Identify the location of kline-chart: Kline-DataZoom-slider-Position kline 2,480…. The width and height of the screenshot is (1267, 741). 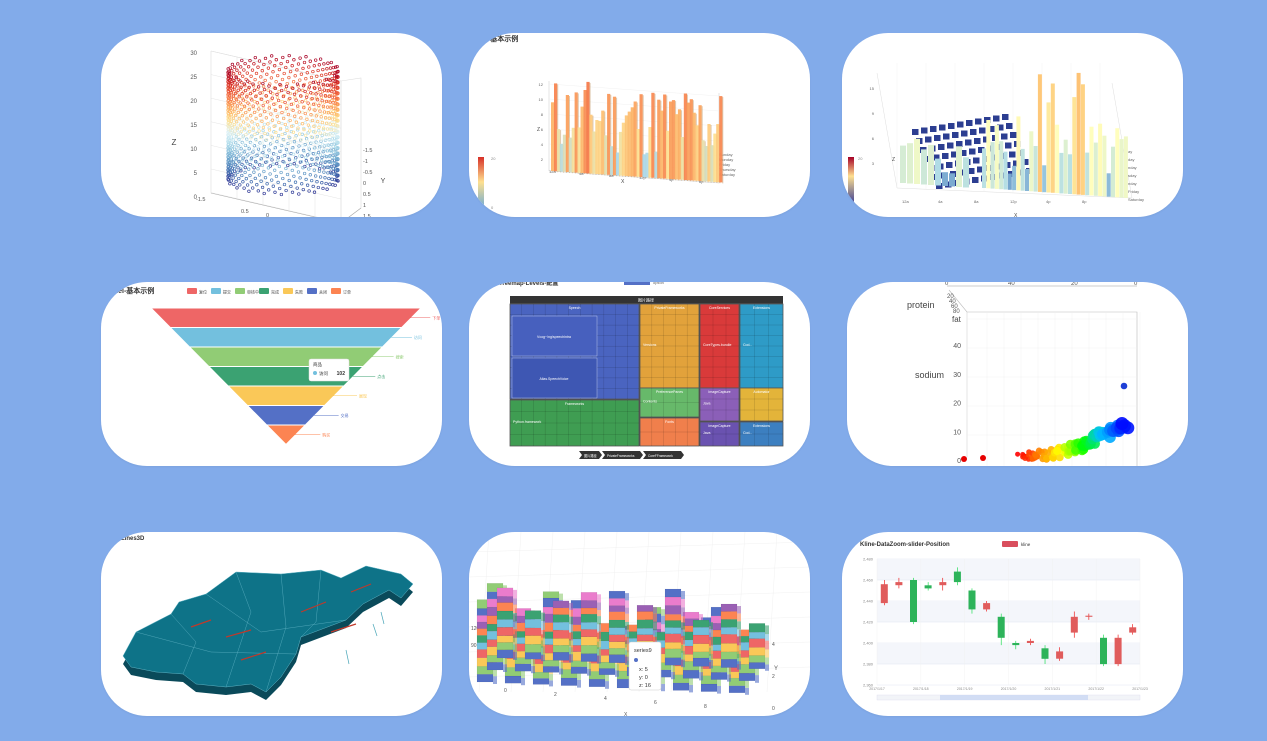
(1012, 624).